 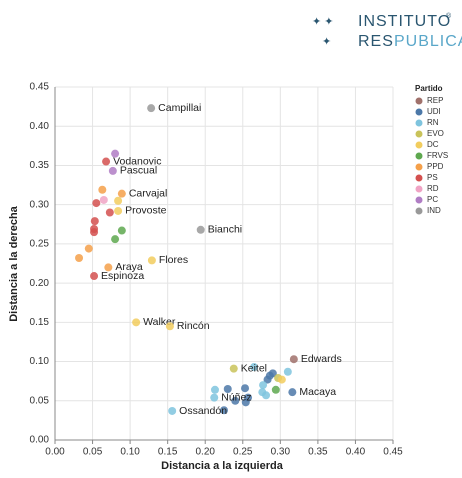 I want to click on x-tick-label: 0.10, so click(x=130, y=452).